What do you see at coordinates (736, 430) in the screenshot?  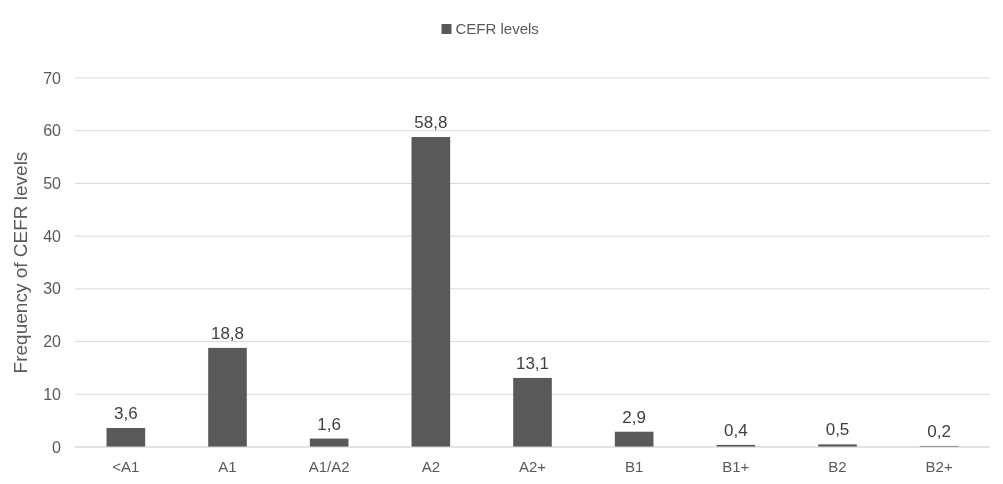 I see `data-label: 0,4` at bounding box center [736, 430].